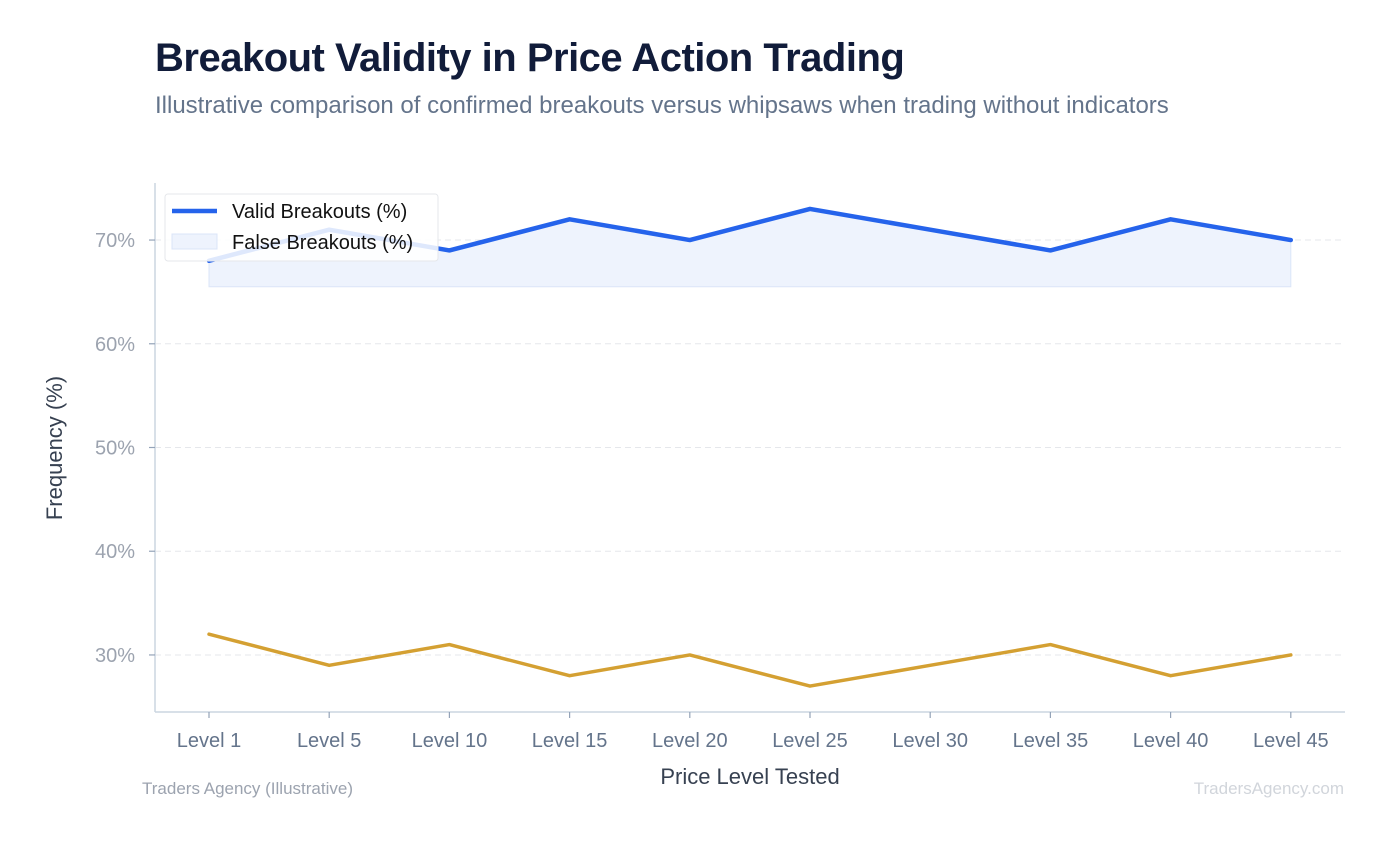 The height and width of the screenshot is (845, 1389). What do you see at coordinates (115, 345) in the screenshot?
I see `y-tick-label: 60%` at bounding box center [115, 345].